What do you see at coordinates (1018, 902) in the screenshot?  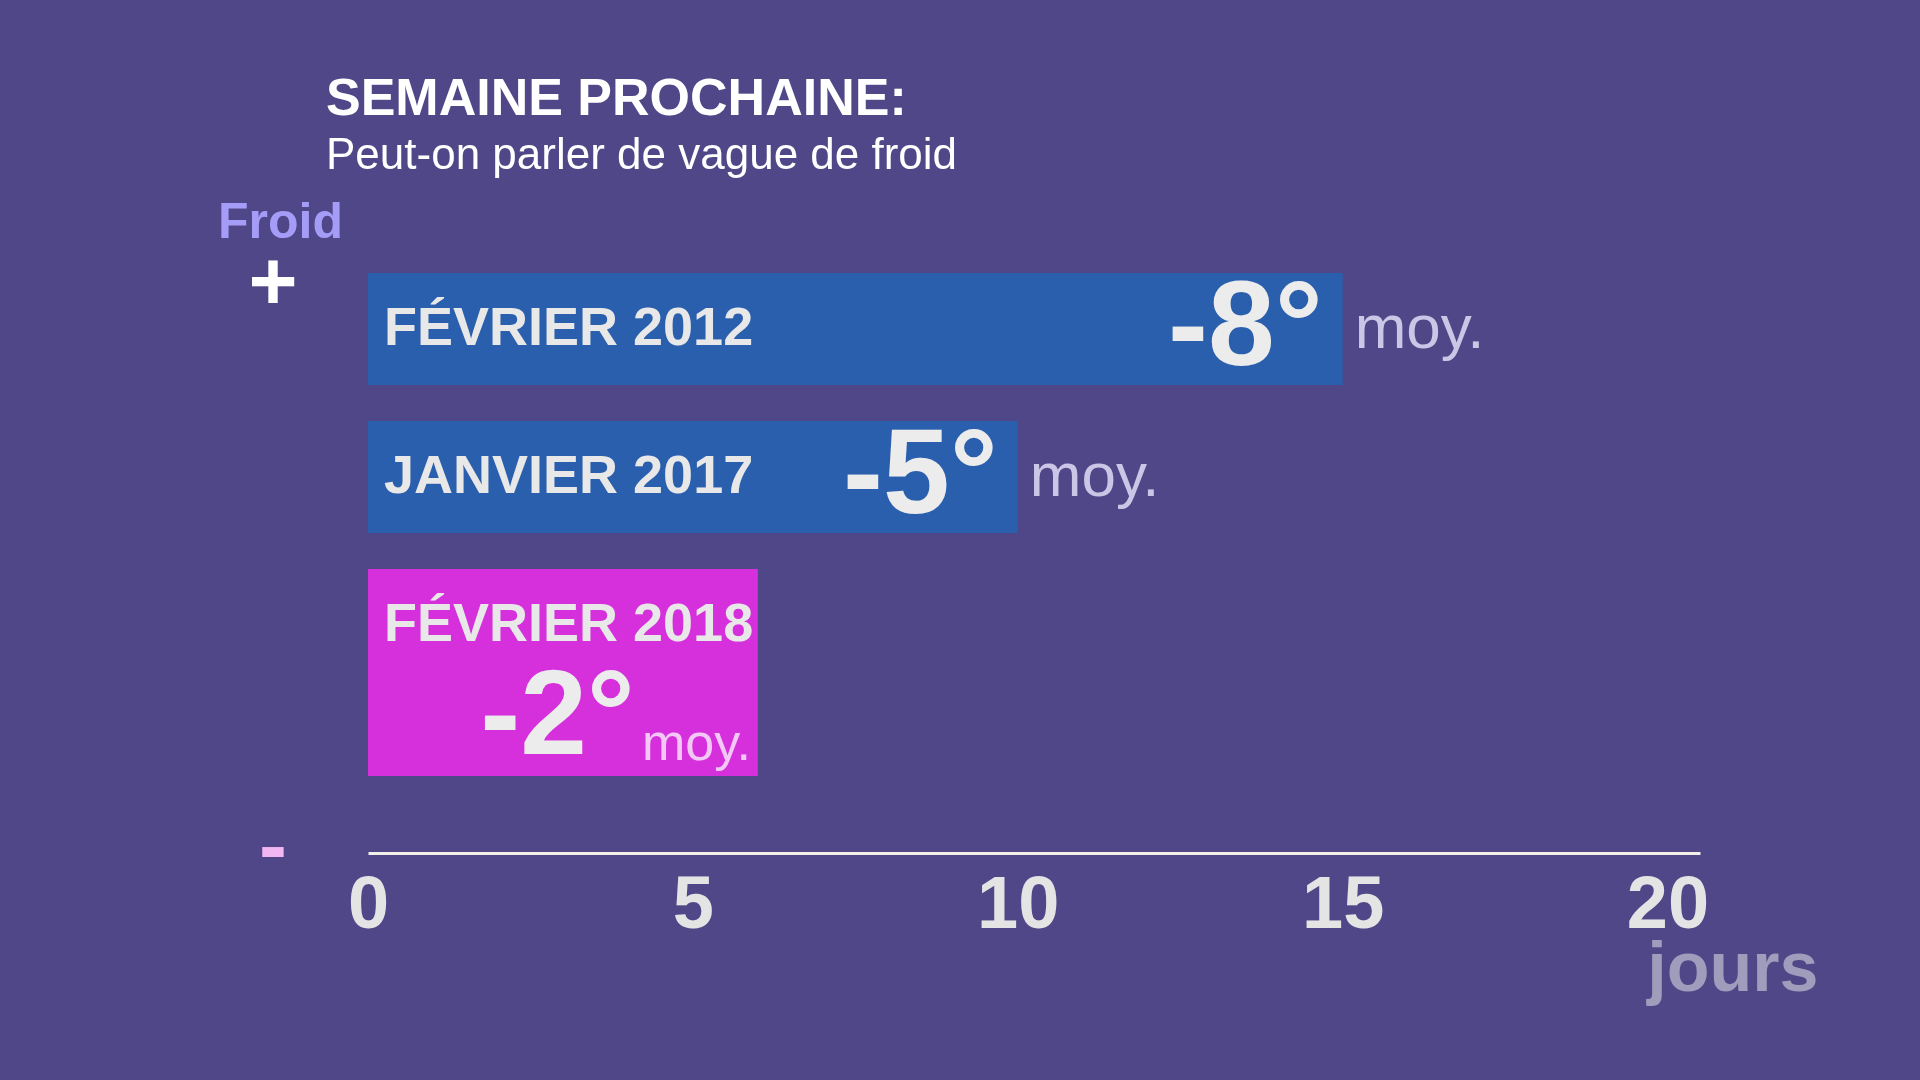 I see `x-tick-label: 10` at bounding box center [1018, 902].